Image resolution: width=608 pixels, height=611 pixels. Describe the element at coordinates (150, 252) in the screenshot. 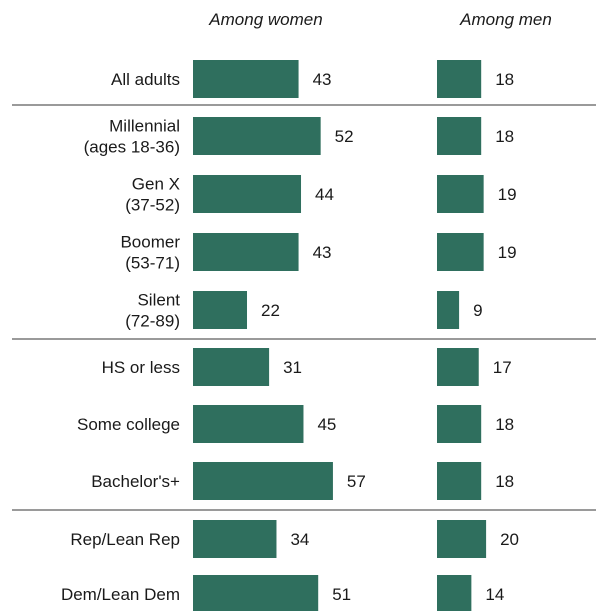

I see `category-label: Boomer (53-71)` at that location.